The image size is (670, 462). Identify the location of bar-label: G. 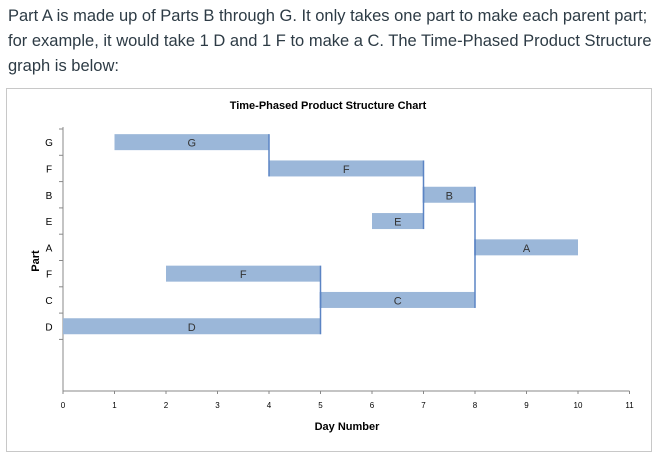
(191, 144).